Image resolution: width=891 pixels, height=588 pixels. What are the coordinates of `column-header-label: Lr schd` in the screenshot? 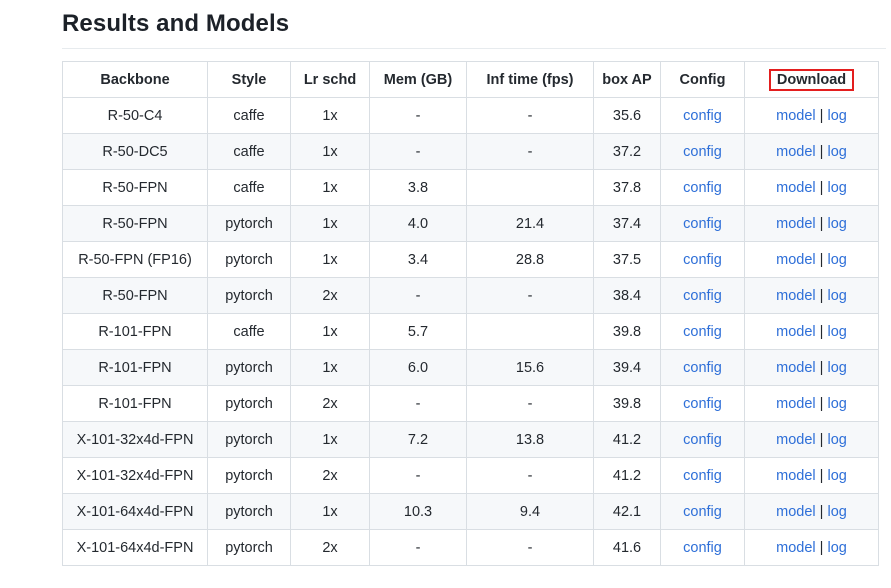 It's located at (330, 79).